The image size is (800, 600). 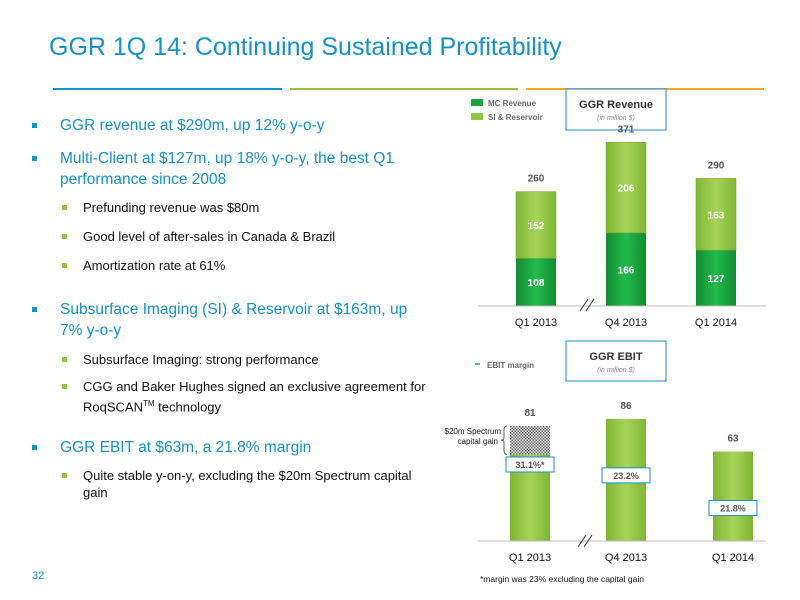 I want to click on ebit-margin-label: 31.1%*, so click(x=530, y=465).